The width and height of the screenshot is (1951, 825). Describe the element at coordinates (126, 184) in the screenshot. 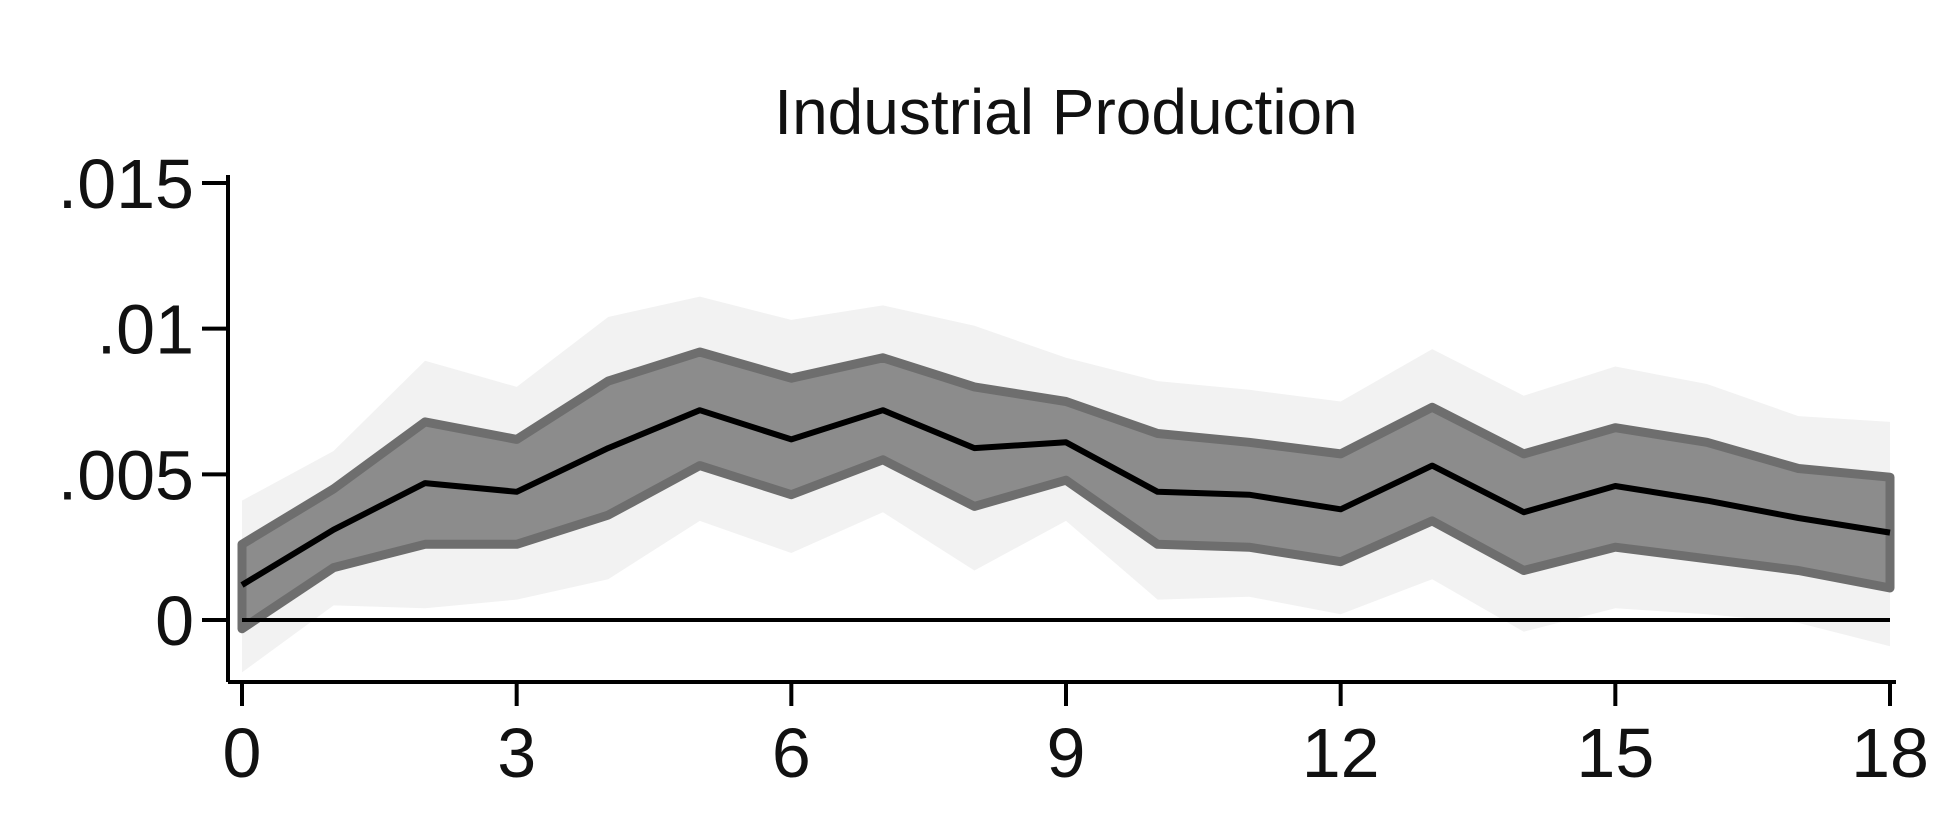

I see `y-tick-label: .015` at that location.